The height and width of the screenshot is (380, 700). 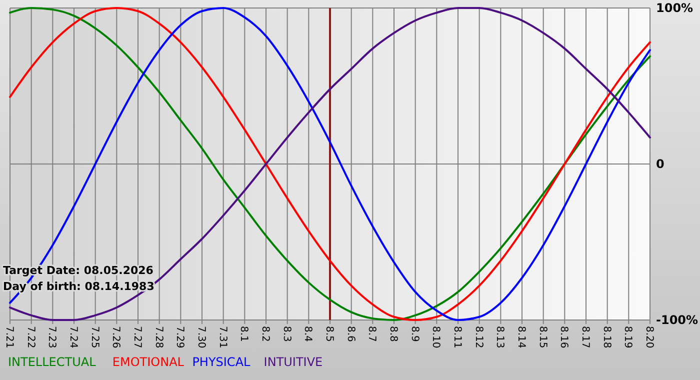 What do you see at coordinates (393, 334) in the screenshot?
I see `x-tick-label: 8.8` at bounding box center [393, 334].